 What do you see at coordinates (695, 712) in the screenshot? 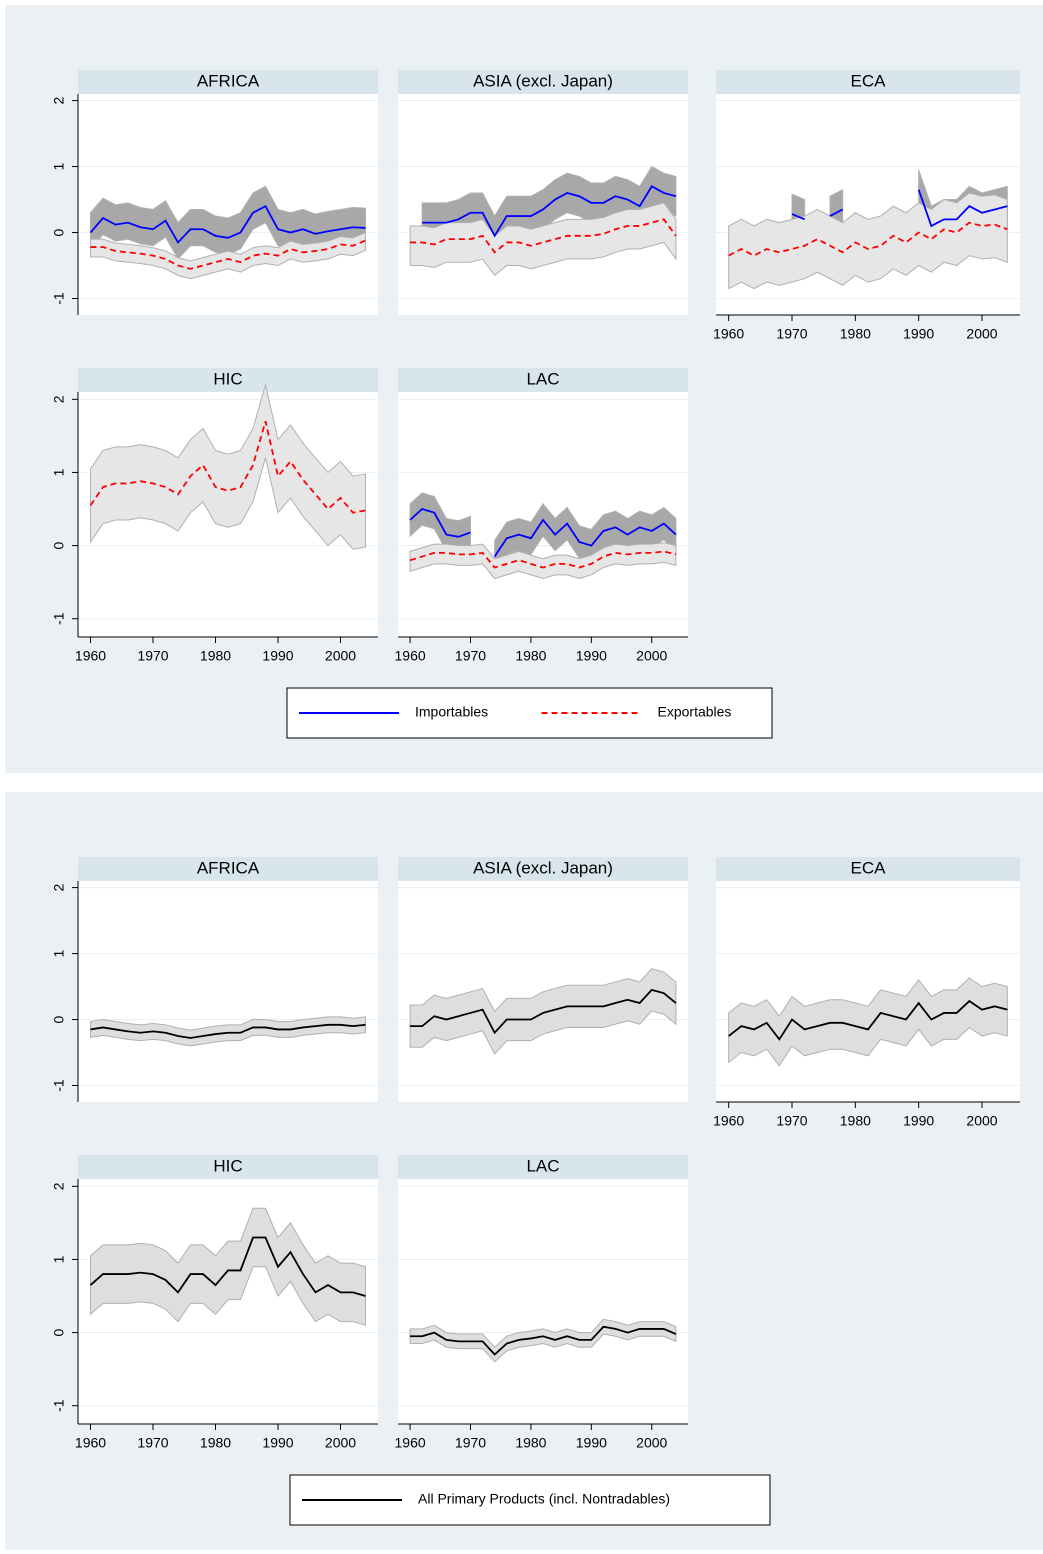
I see `legend-label: Exportables` at bounding box center [695, 712].